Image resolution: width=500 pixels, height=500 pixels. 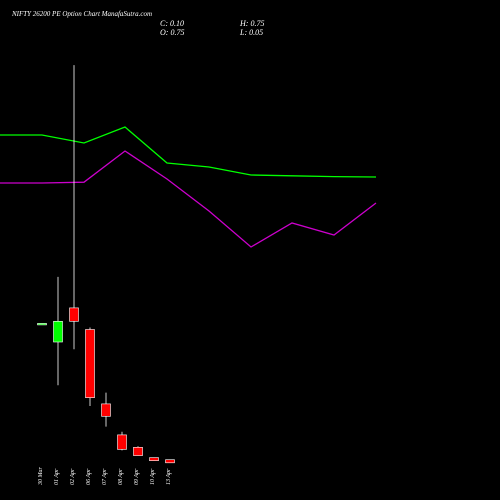 What do you see at coordinates (105, 476) in the screenshot?
I see `x-tick-label: 07 Apr` at bounding box center [105, 476].